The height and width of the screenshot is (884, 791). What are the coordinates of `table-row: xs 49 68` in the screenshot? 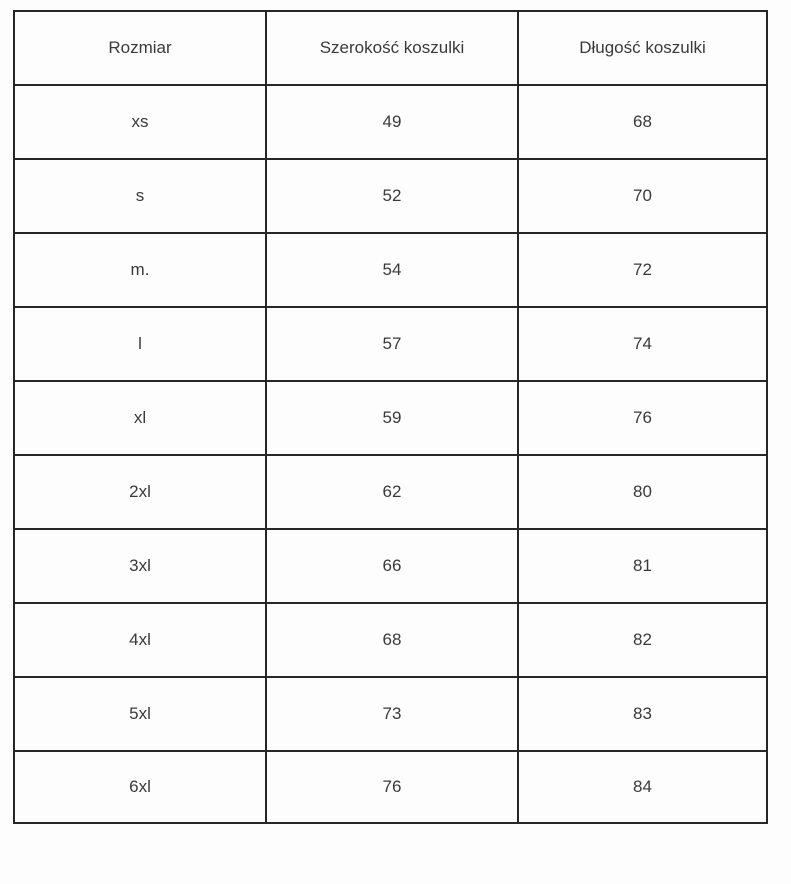 It's located at (390, 122).